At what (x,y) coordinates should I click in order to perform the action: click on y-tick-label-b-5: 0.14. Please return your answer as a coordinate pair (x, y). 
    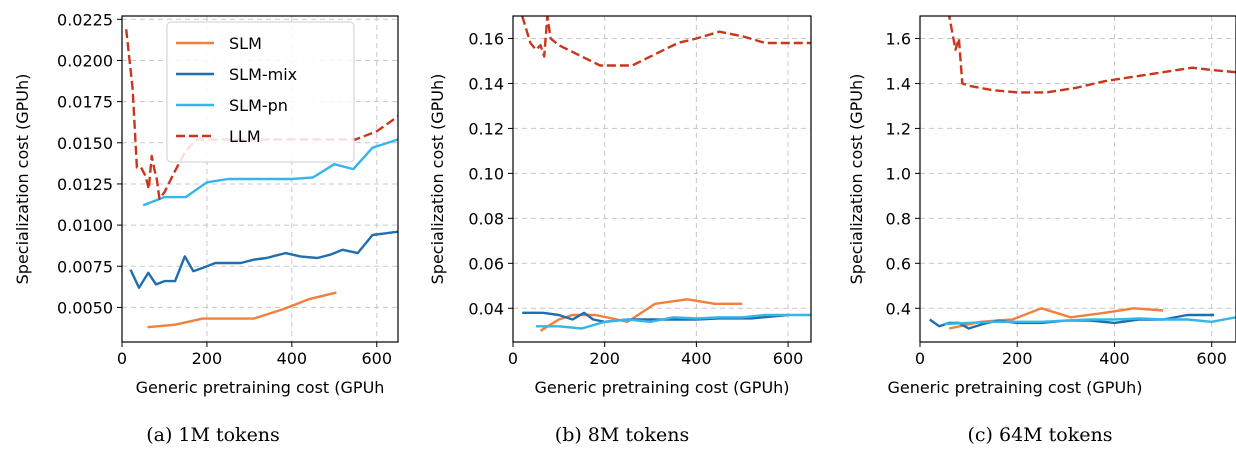
    Looking at the image, I should click on (486, 83).